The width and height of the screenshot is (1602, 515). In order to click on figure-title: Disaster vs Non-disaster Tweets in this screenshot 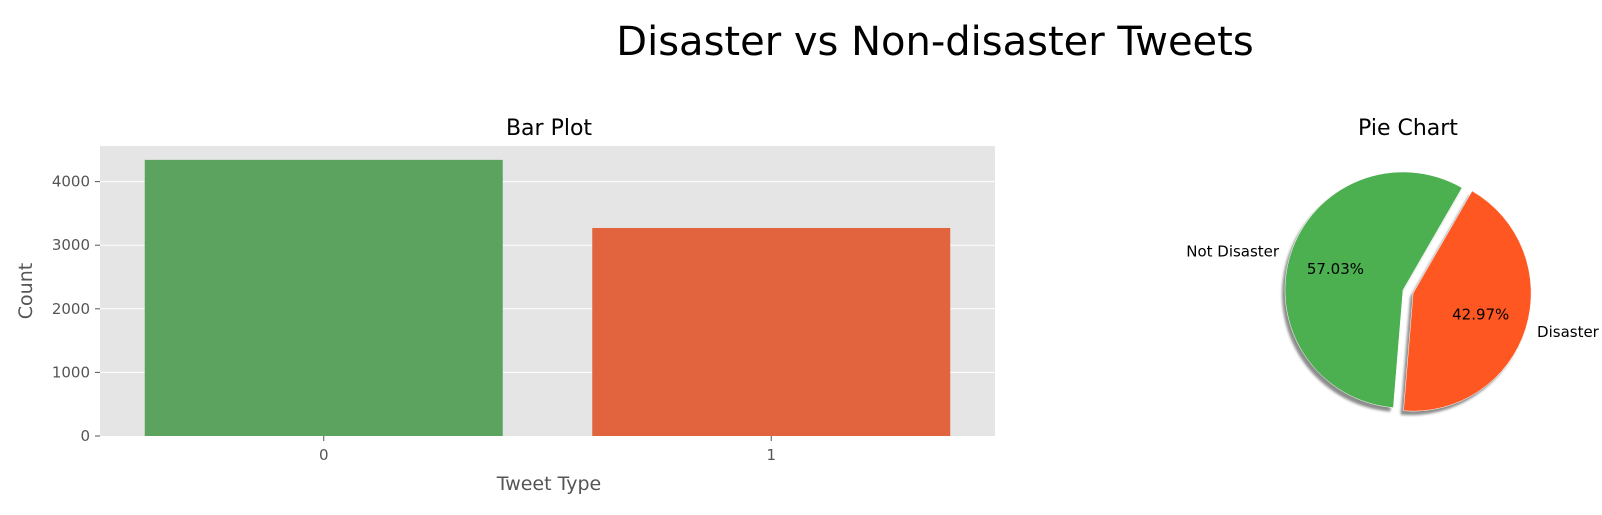, I will do `click(934, 42)`.